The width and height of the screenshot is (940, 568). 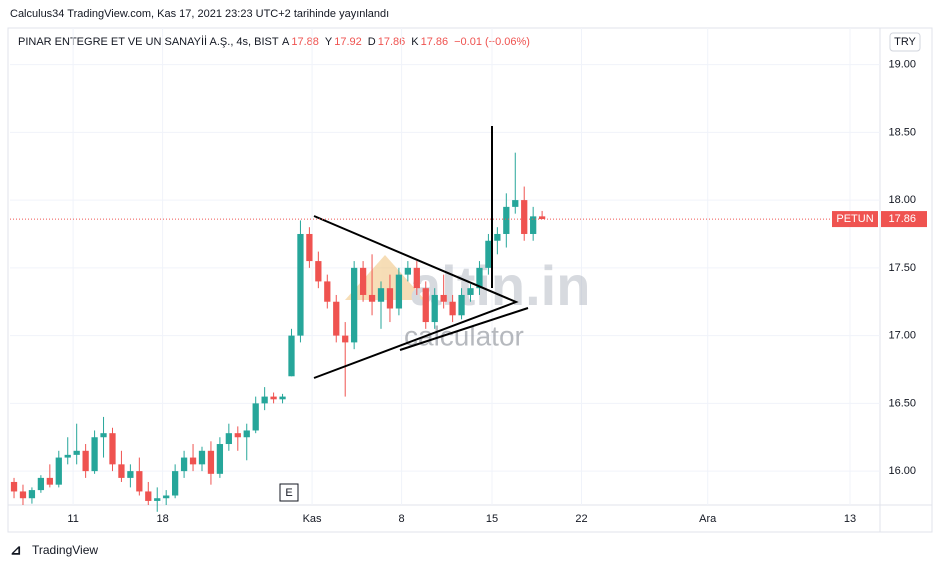 I want to click on event-marker: E, so click(x=288, y=493).